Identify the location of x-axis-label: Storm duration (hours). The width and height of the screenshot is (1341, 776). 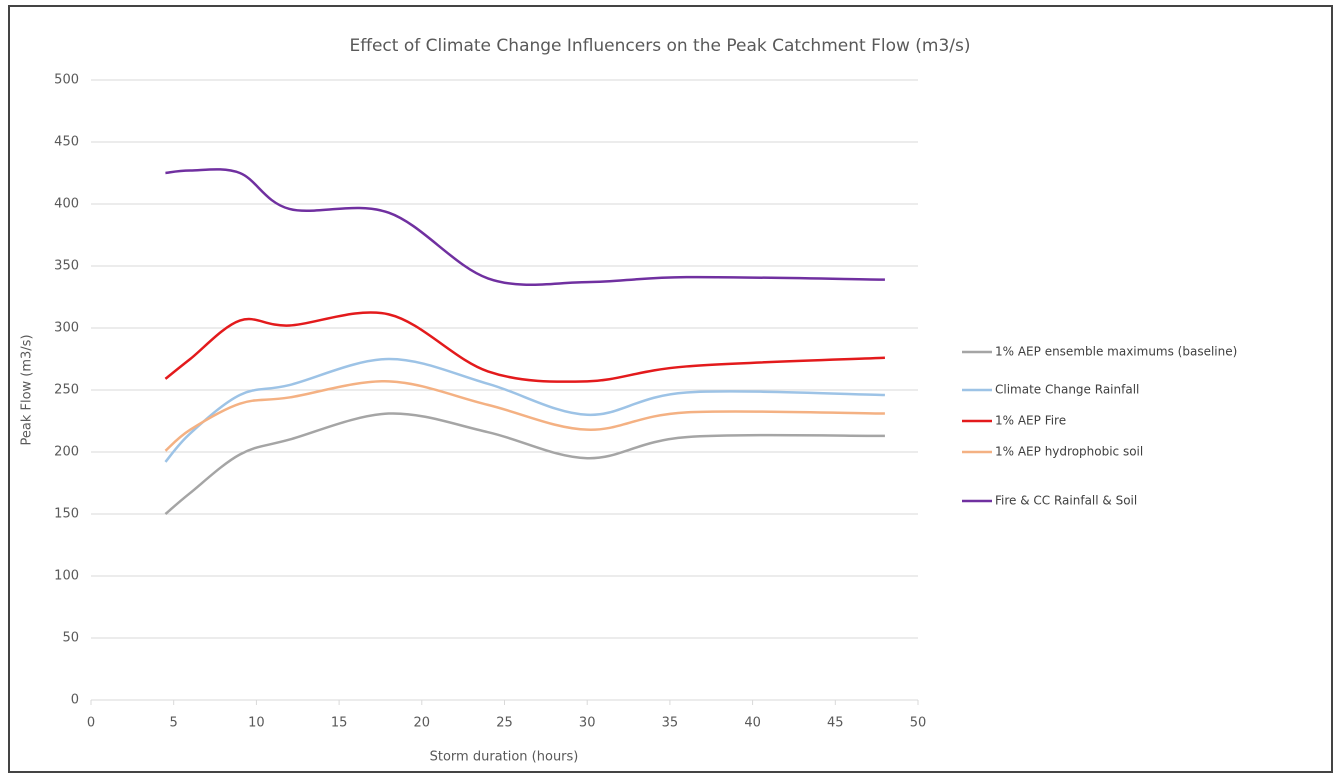
(504, 757).